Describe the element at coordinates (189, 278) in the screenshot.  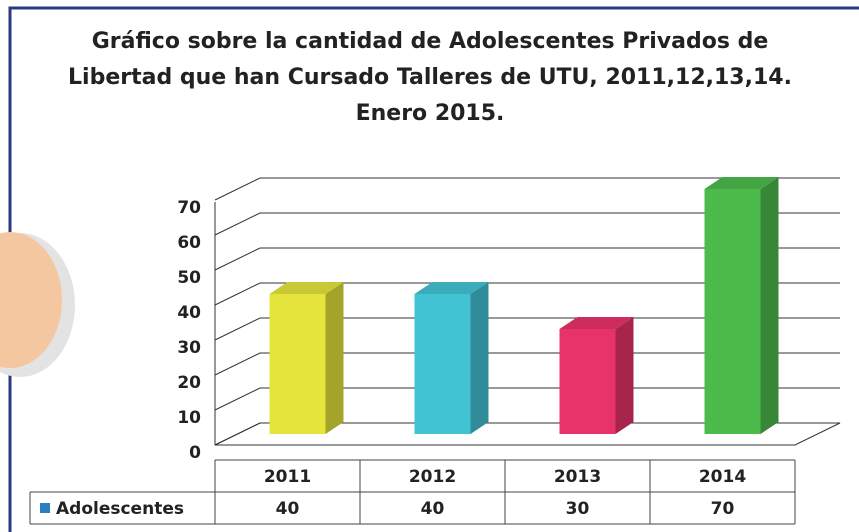
I see `y-tick-label: 50` at that location.